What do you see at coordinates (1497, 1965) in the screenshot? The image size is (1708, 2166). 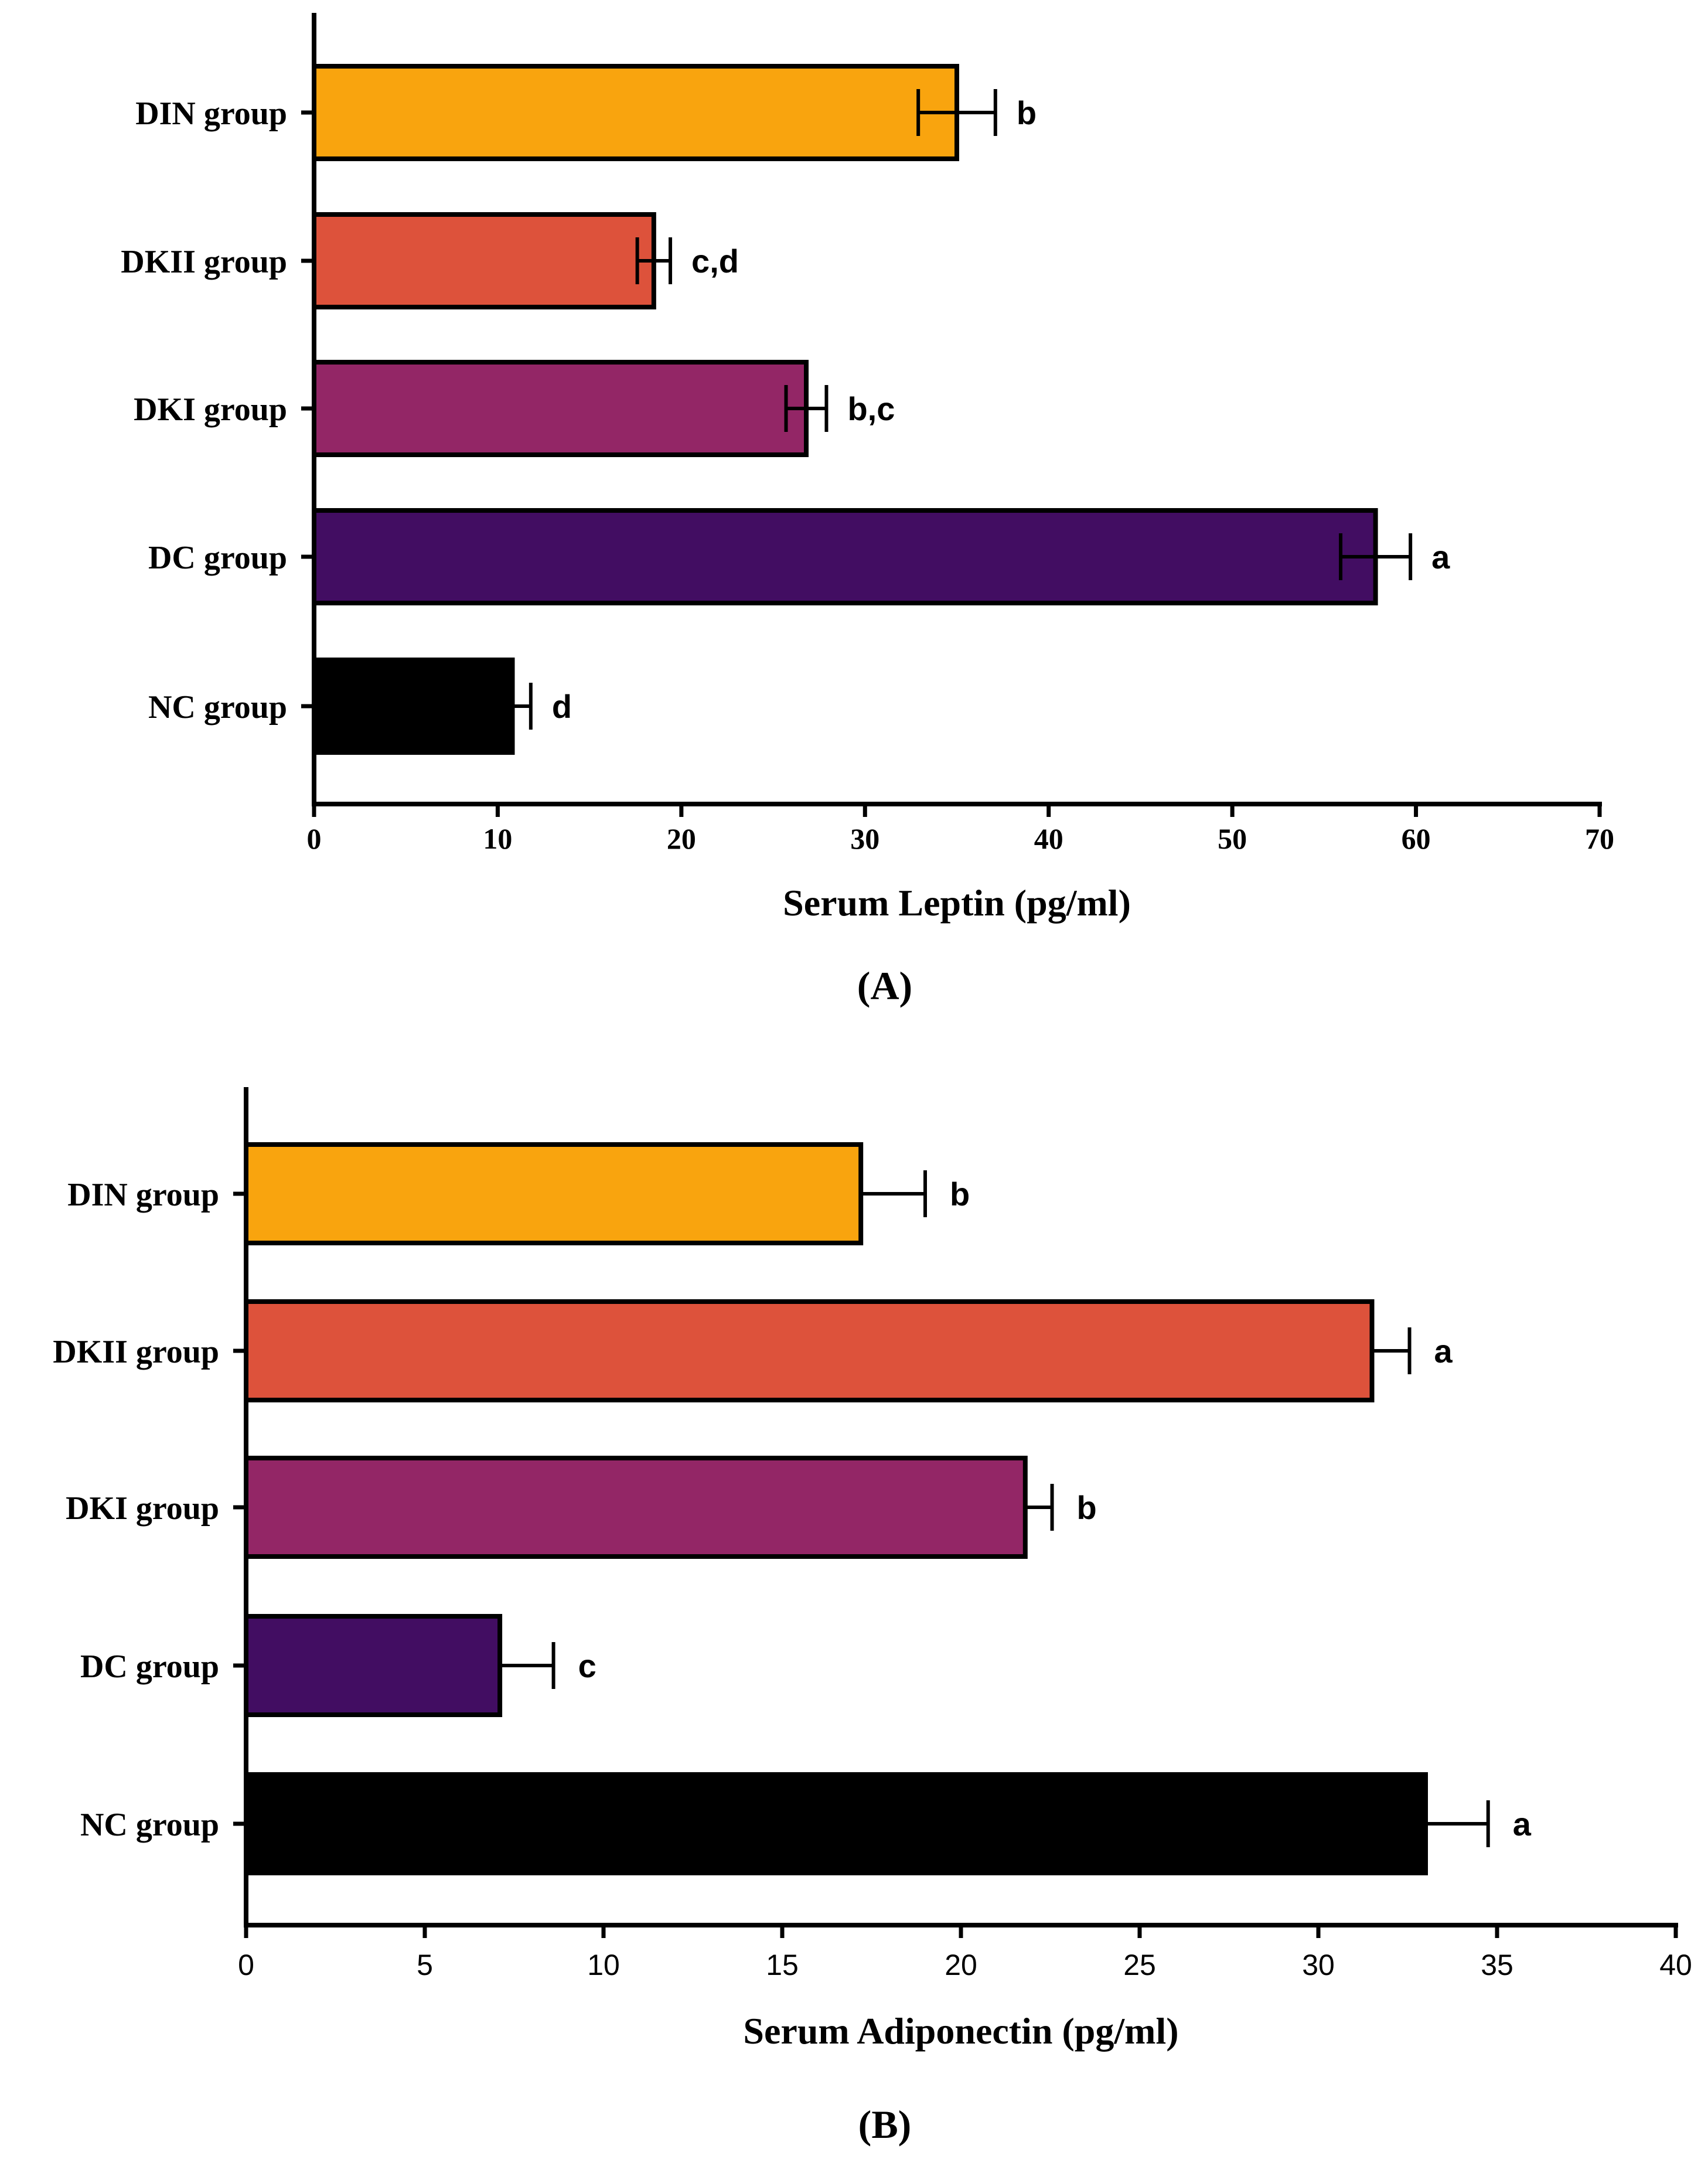 I see `x-tick-label: 35` at bounding box center [1497, 1965].